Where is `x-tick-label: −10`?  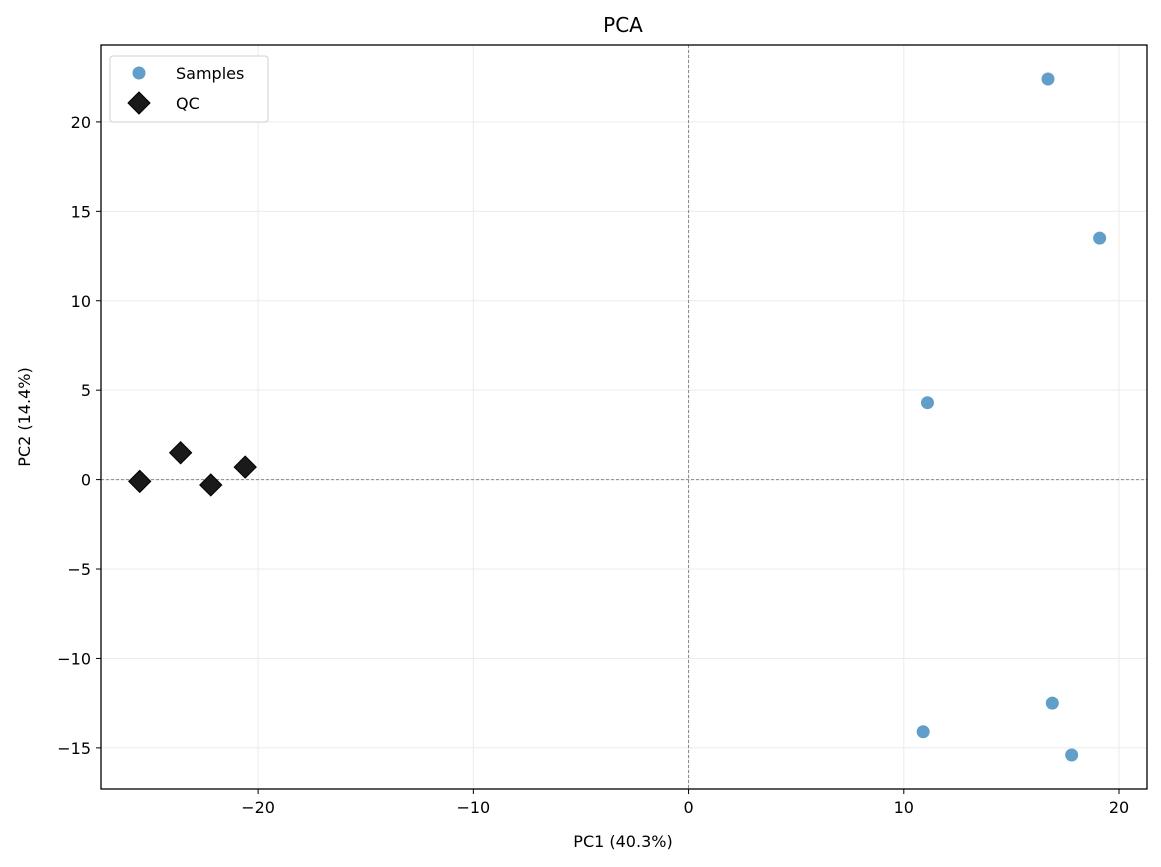 x-tick-label: −10 is located at coordinates (473, 807).